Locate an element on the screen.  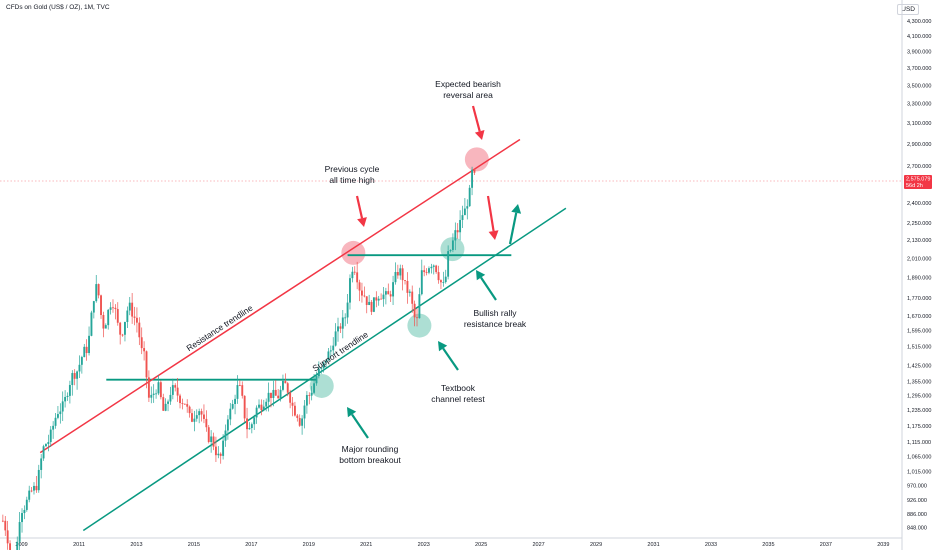
rounding-bottom-arrow-icon-shaft is located at coordinates (360, 426).